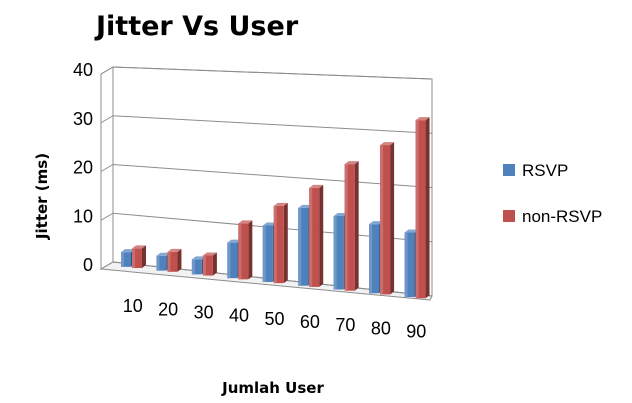 This screenshot has height=403, width=632. What do you see at coordinates (552, 193) in the screenshot?
I see `legend: RSVP non-RSVP` at bounding box center [552, 193].